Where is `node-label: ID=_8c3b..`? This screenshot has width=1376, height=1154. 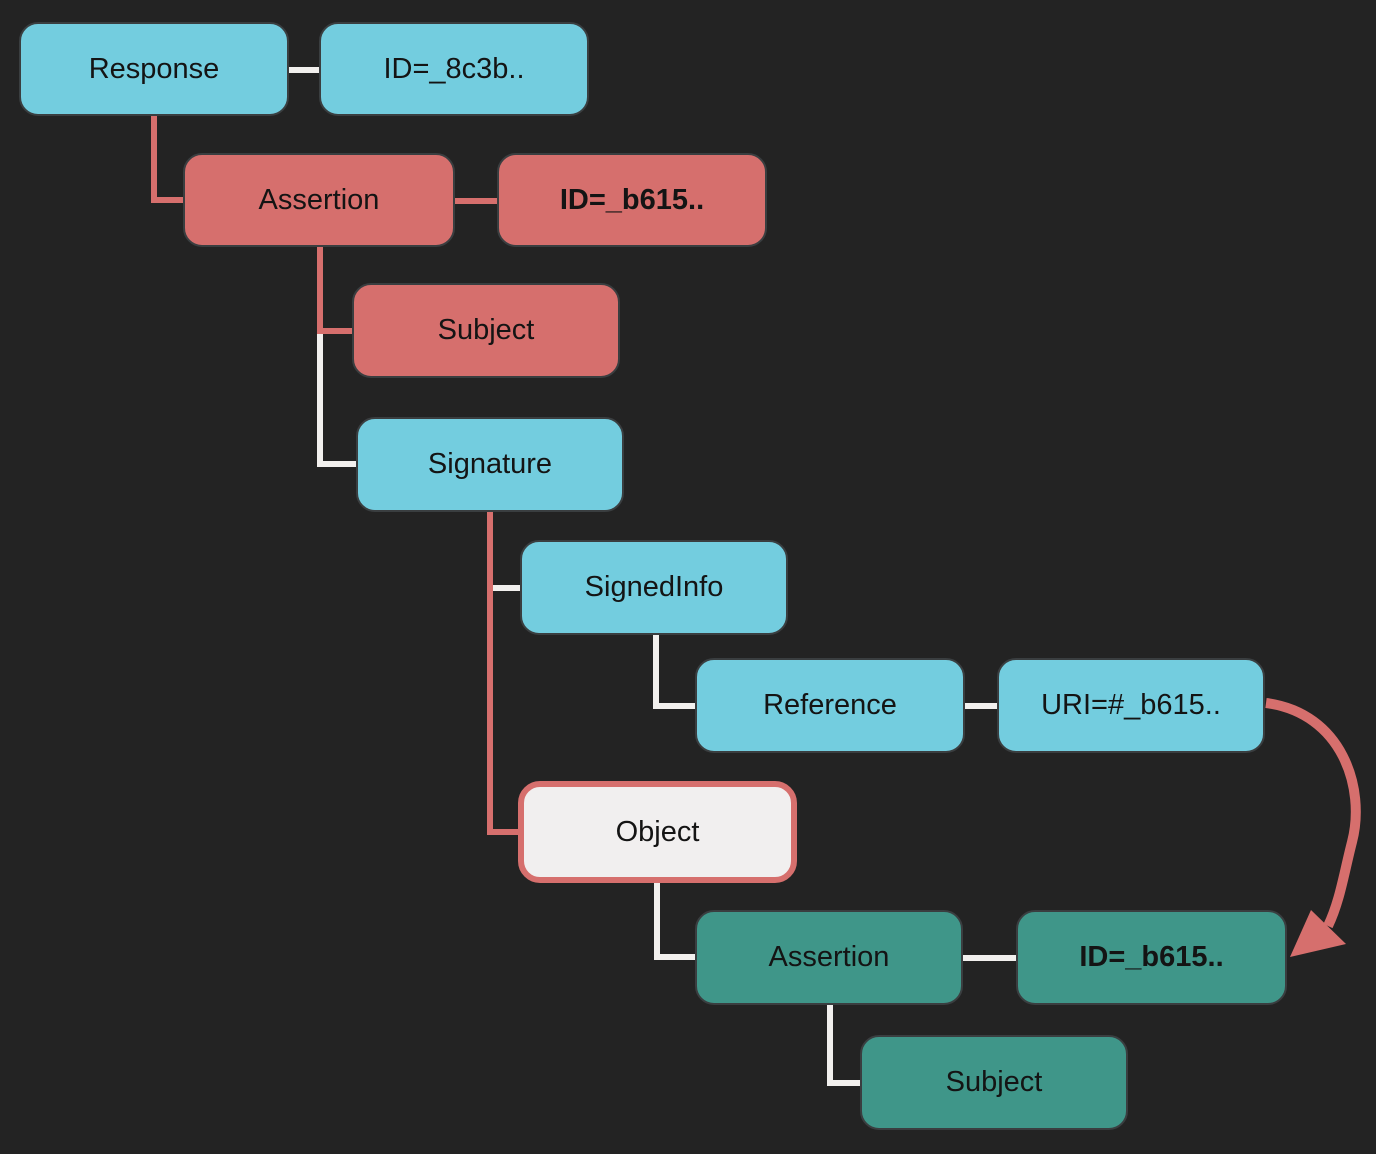 node-label: ID=_8c3b.. is located at coordinates (454, 68).